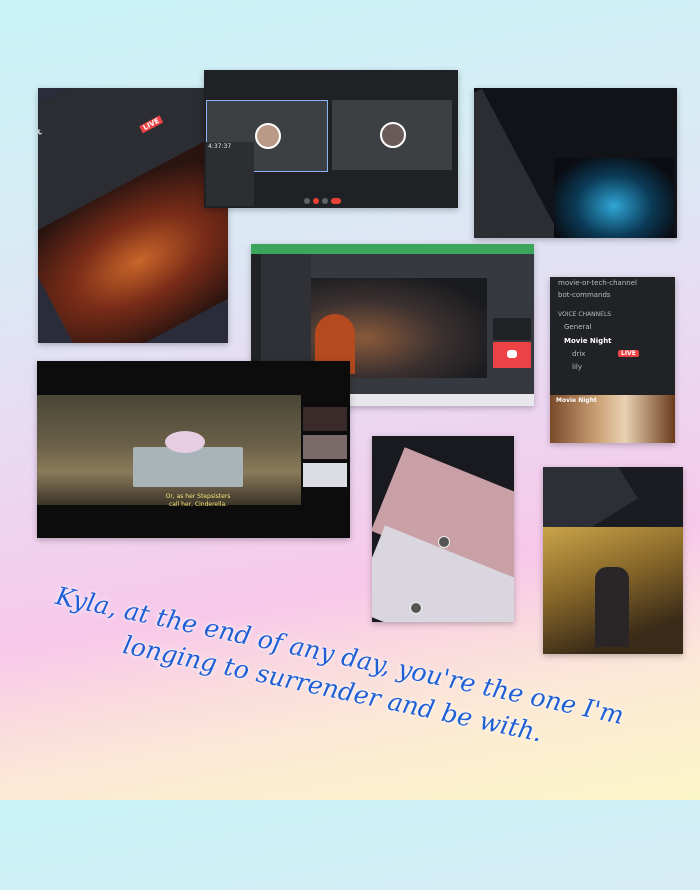  What do you see at coordinates (578, 327) in the screenshot?
I see `voice-channel: General` at bounding box center [578, 327].